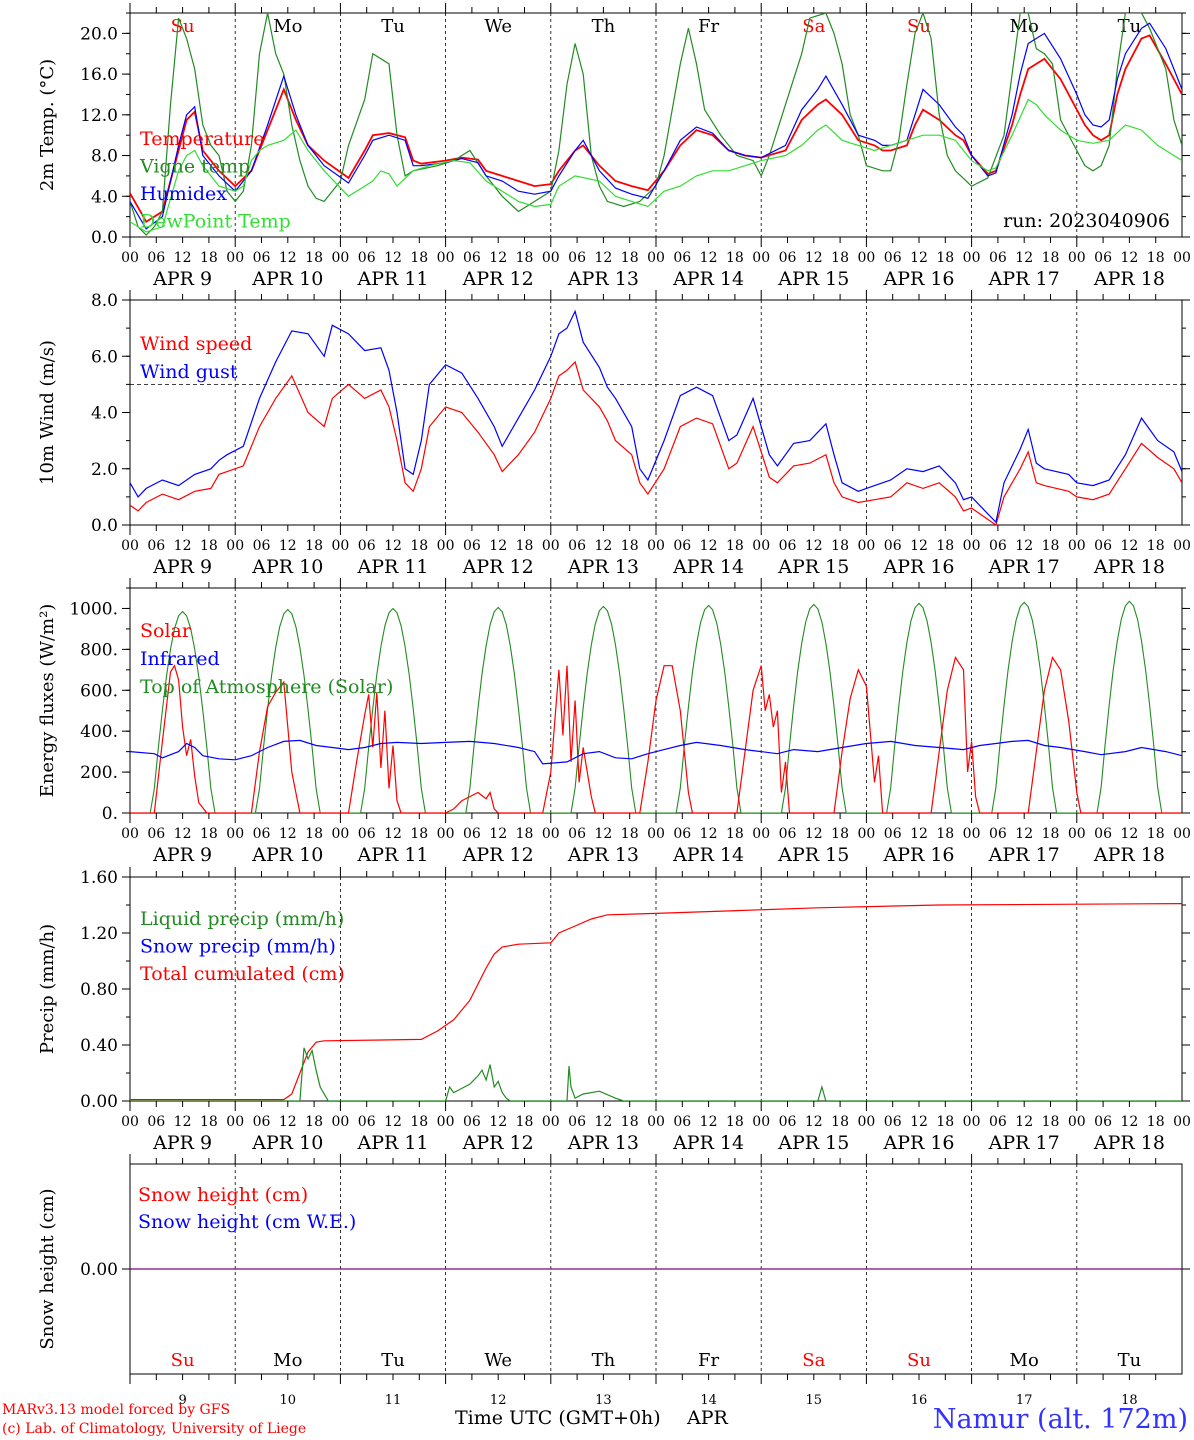  Describe the element at coordinates (813, 1360) in the screenshot. I see `day-name-label: Sa` at that location.